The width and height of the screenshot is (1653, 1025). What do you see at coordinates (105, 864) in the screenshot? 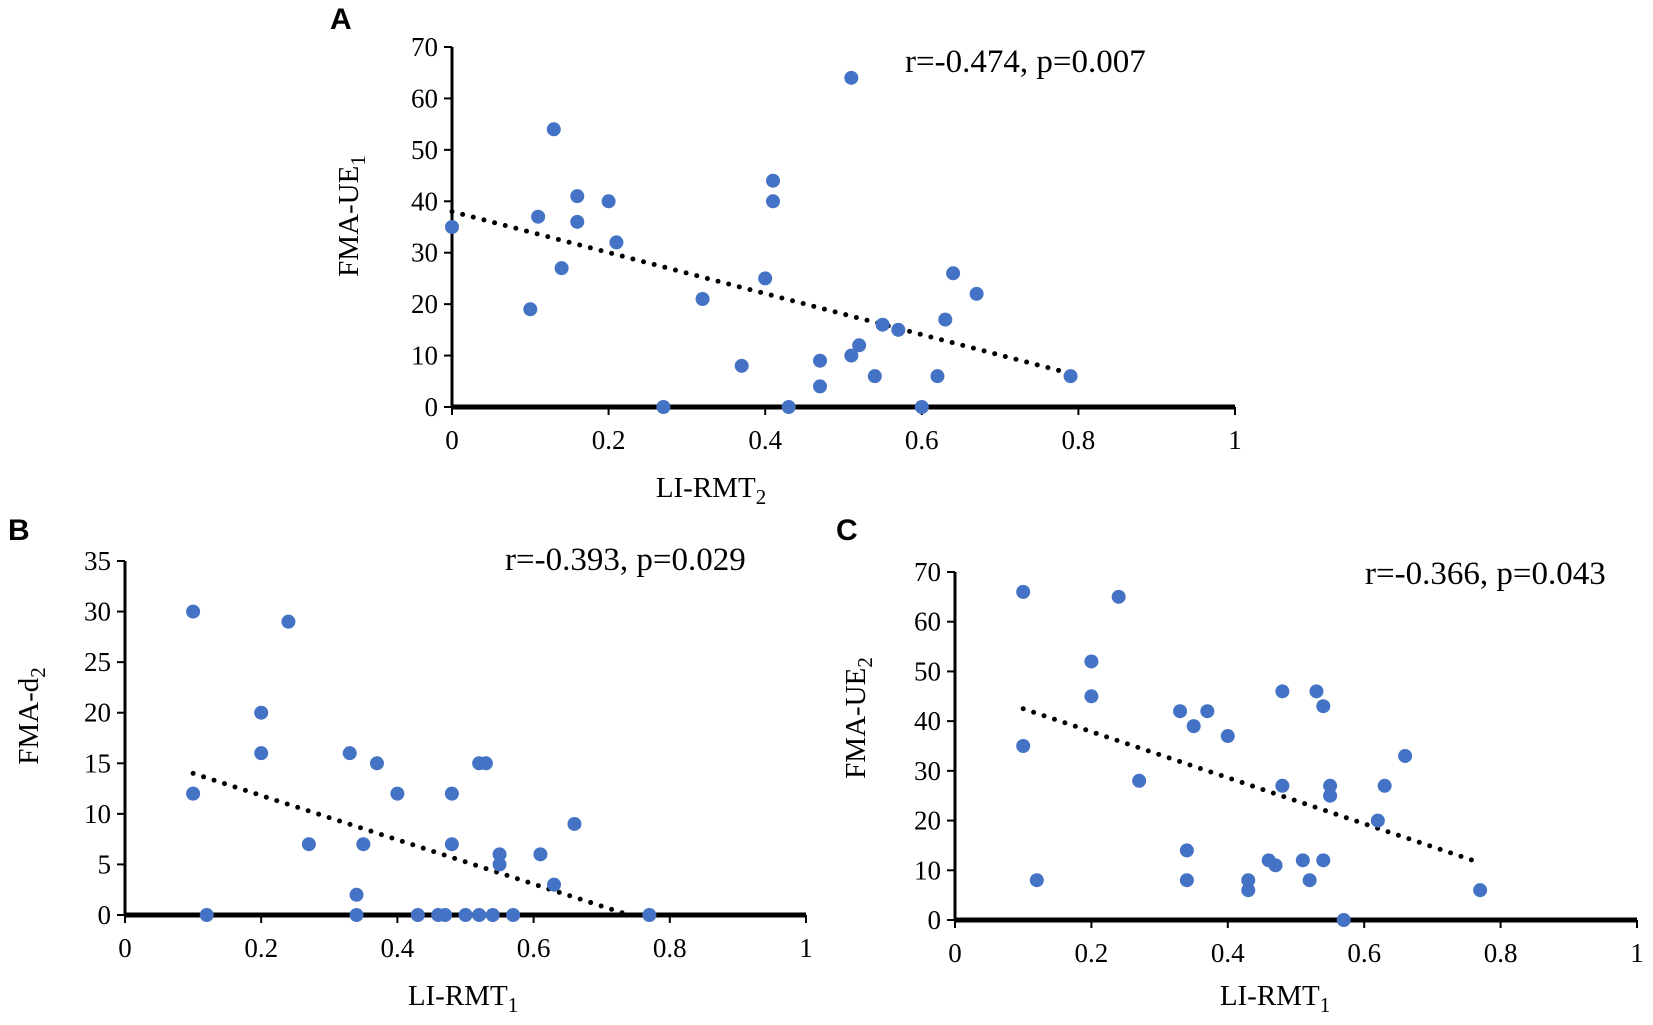
I see `y-tick-label: 5` at bounding box center [105, 864].